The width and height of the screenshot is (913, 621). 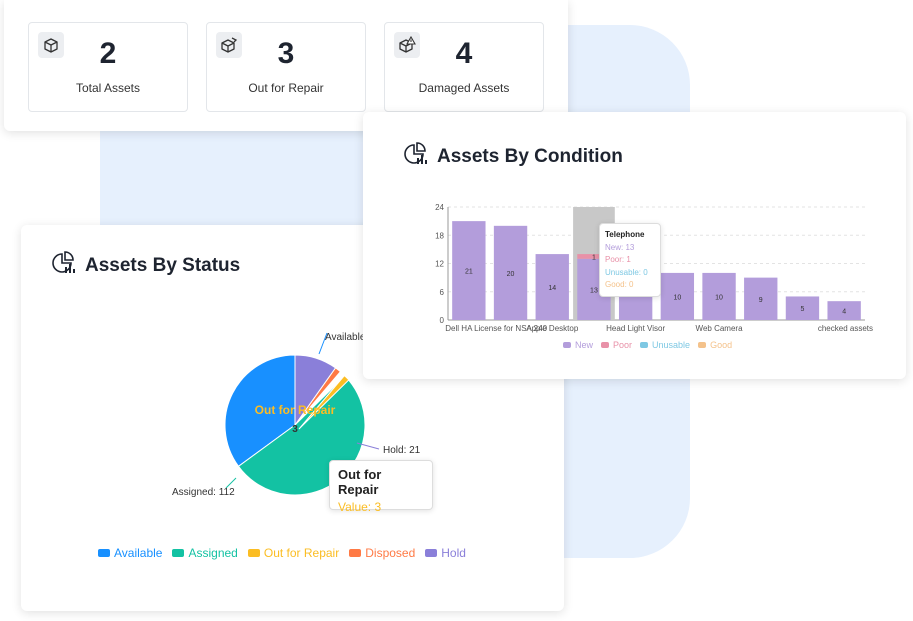 I want to click on slice-label-assigned: Assigned: 112, so click(x=203, y=492).